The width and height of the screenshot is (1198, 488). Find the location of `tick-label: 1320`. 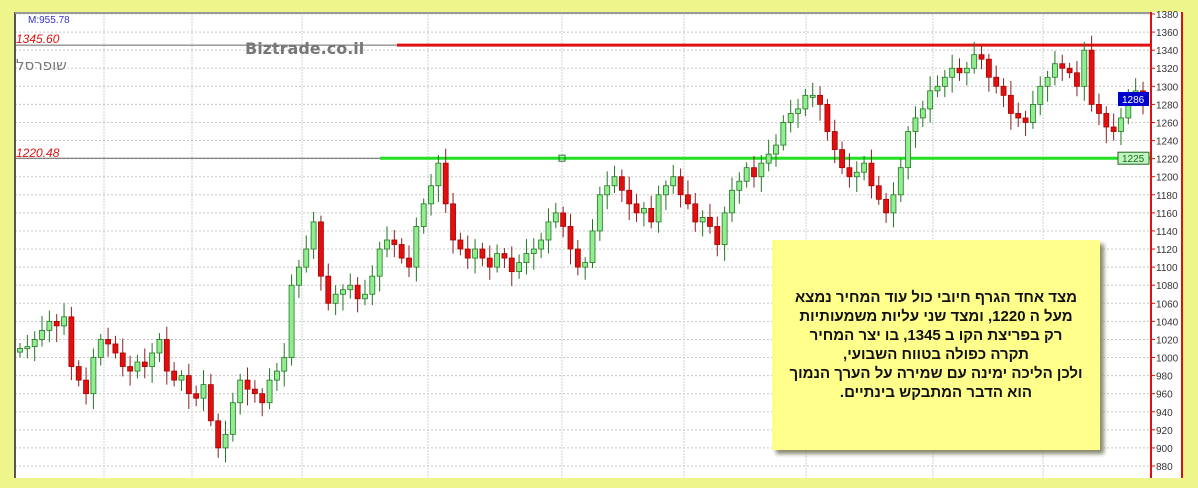

tick-label: 1320 is located at coordinates (1167, 69).